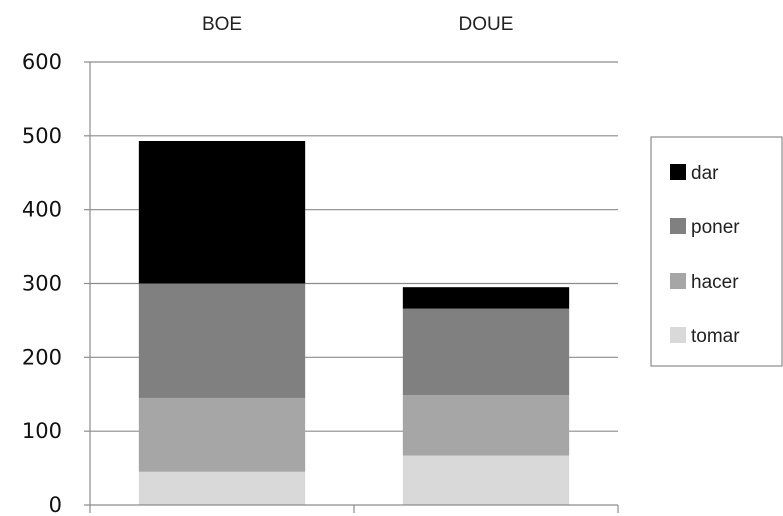 This screenshot has width=783, height=516. I want to click on y-tick-label: 200, so click(42, 357).